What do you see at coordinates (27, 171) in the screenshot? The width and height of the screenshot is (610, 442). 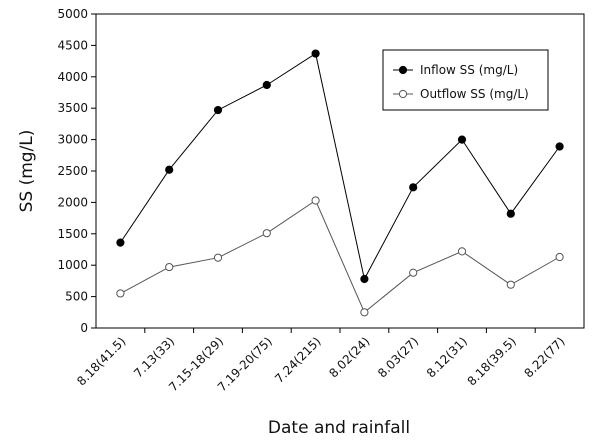 I see `y-axis-title: SS (mg/L)` at bounding box center [27, 171].